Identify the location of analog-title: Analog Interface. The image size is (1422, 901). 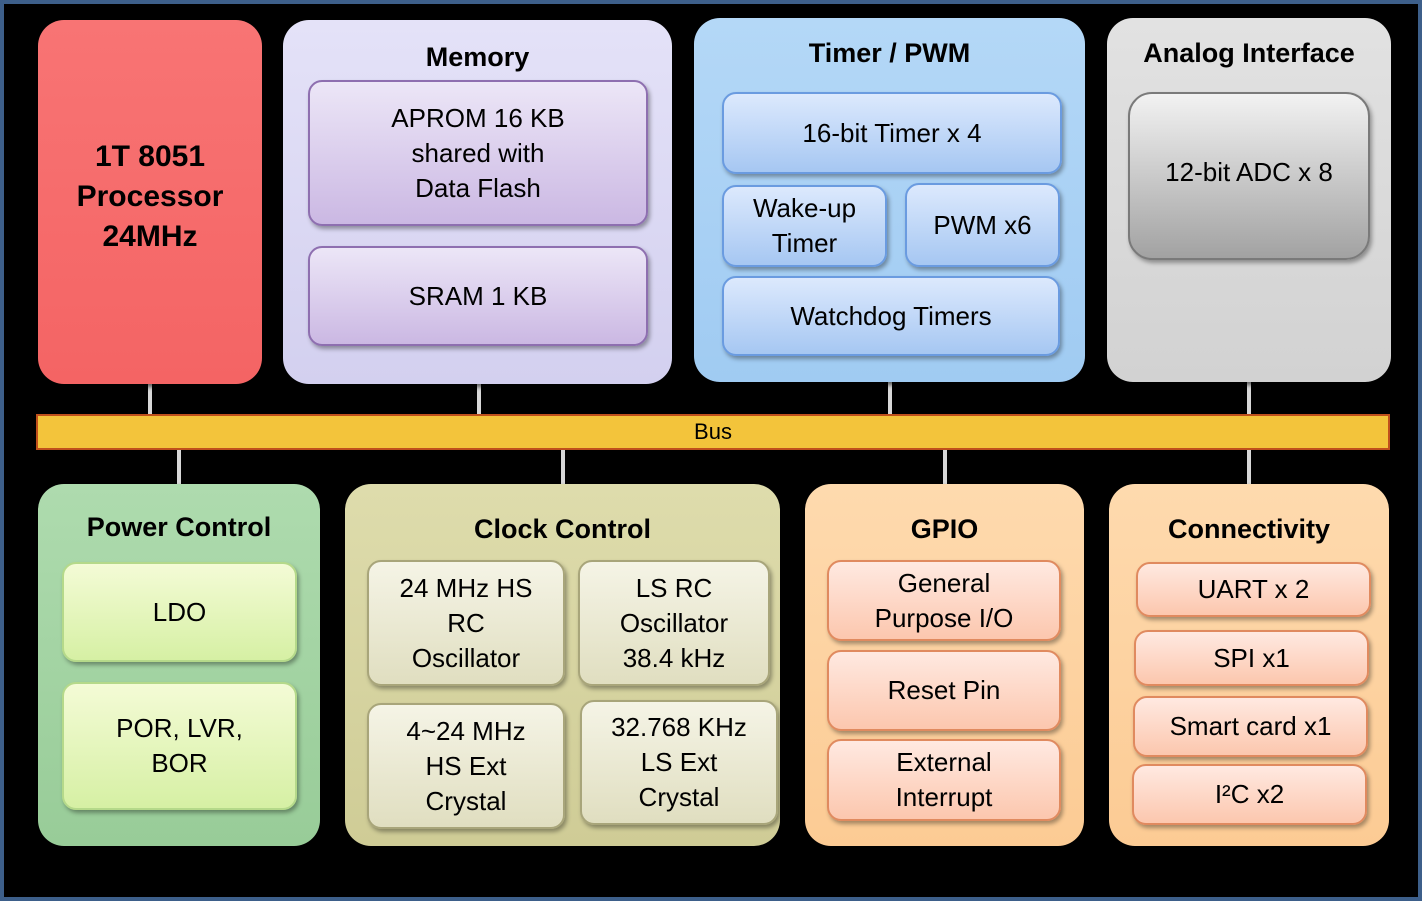
(1249, 53).